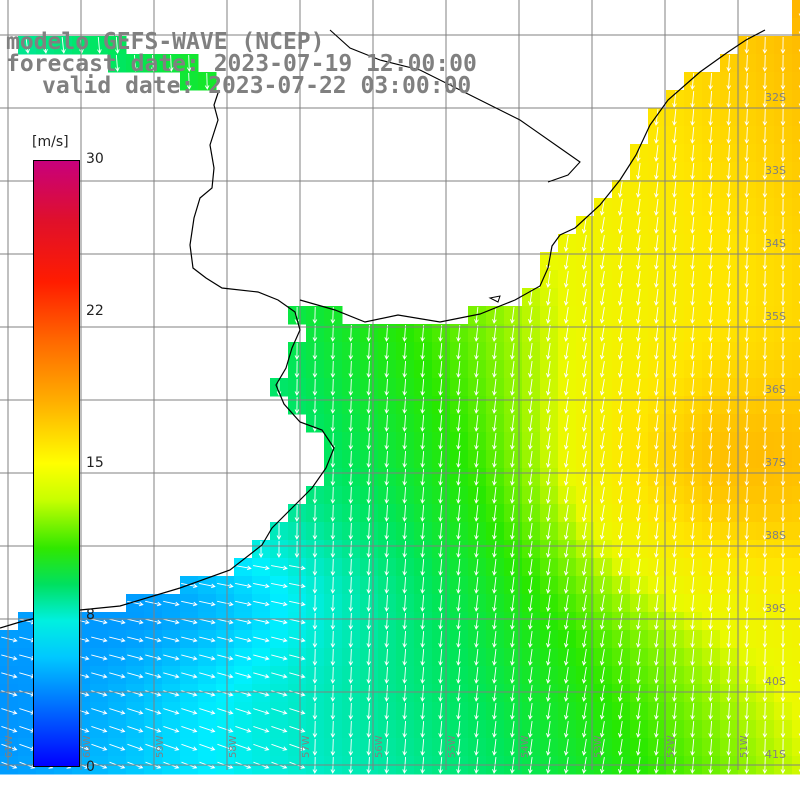 This screenshot has width=800, height=800. Describe the element at coordinates (452, 746) in the screenshot. I see `lon-label: 55W` at that location.